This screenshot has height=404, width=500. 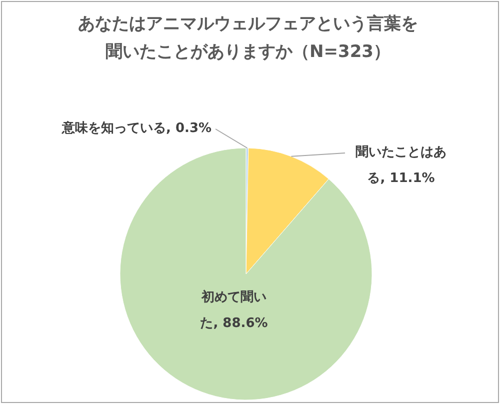 What do you see at coordinates (248, 38) in the screenshot?
I see `chart-title: あなたはアニマルウェルフェアという言葉を聞いたことがありますか（N=323）` at bounding box center [248, 38].